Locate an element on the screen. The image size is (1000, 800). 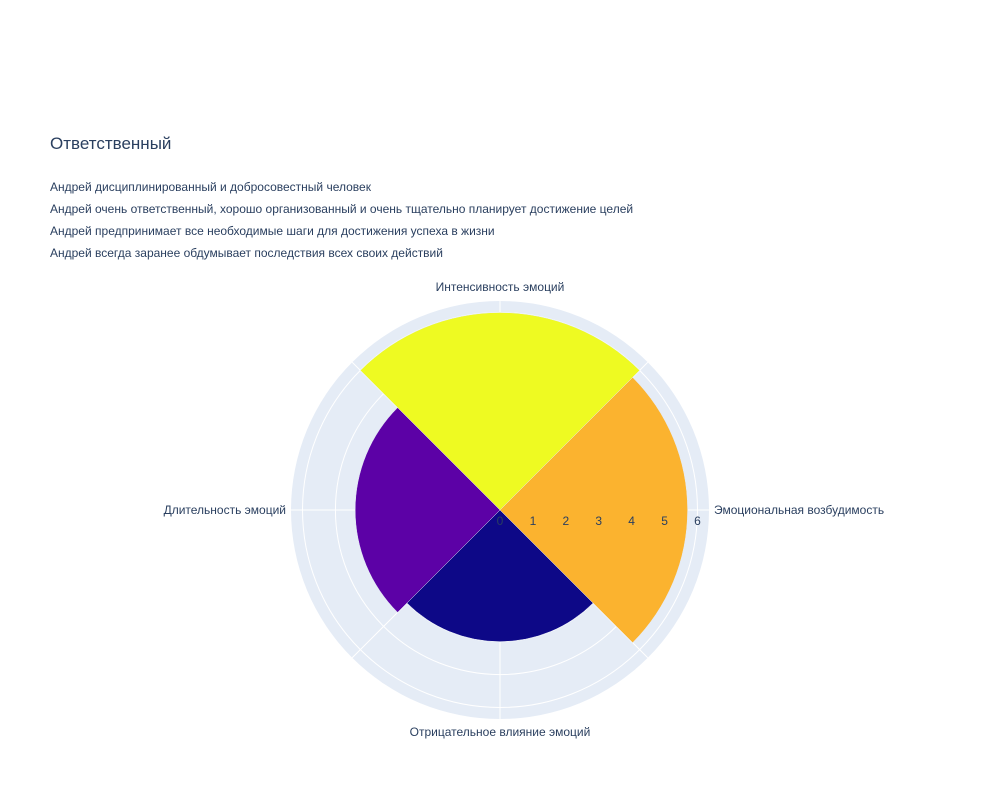
radial-tick-label: 5 is located at coordinates (664, 521).